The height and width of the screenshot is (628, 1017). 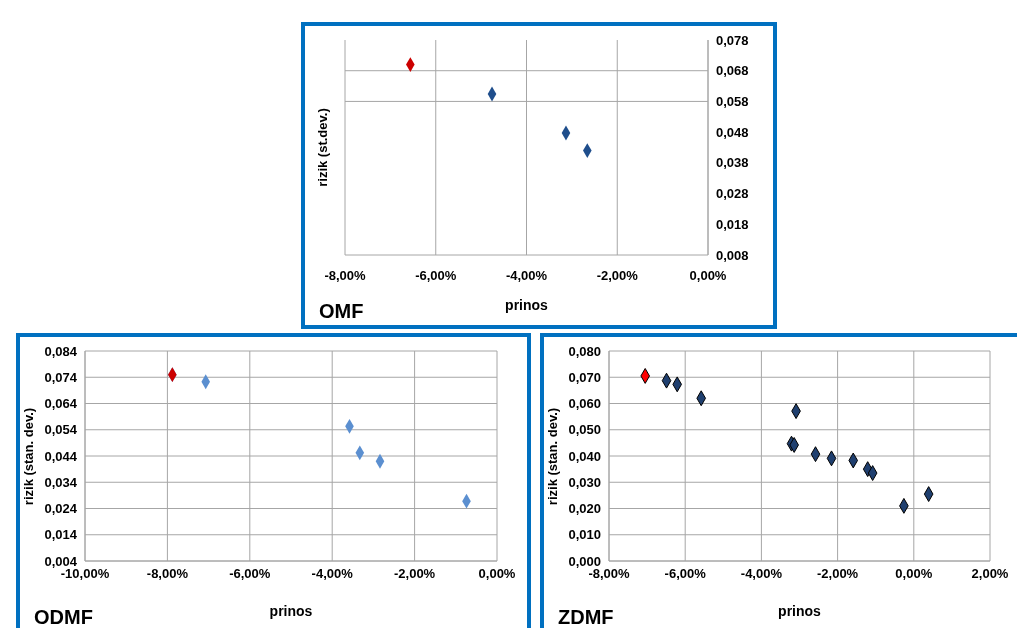 I want to click on y-tick-label: 0,020, so click(x=584, y=509).